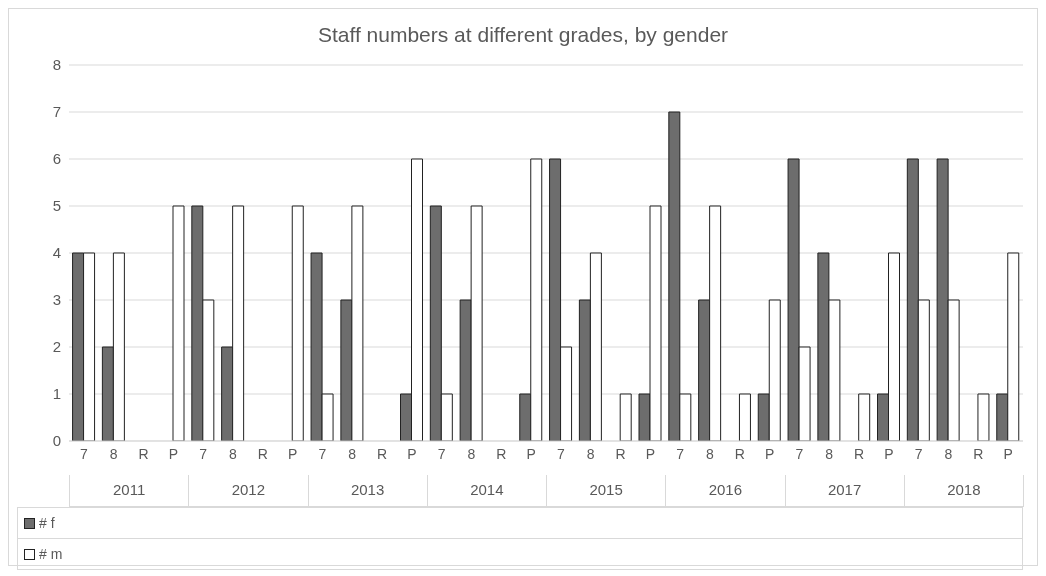  Describe the element at coordinates (523, 35) in the screenshot. I see `chart-title: Staff numbers at different grades, by gender` at that location.